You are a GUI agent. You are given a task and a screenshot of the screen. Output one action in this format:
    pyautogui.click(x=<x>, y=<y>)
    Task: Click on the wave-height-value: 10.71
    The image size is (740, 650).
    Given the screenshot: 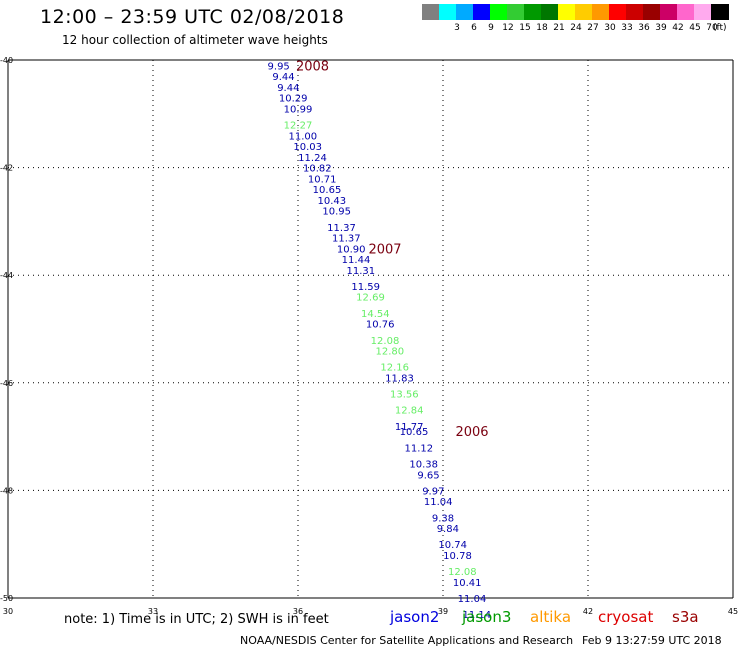 What is the action you would take?
    pyautogui.click(x=322, y=179)
    